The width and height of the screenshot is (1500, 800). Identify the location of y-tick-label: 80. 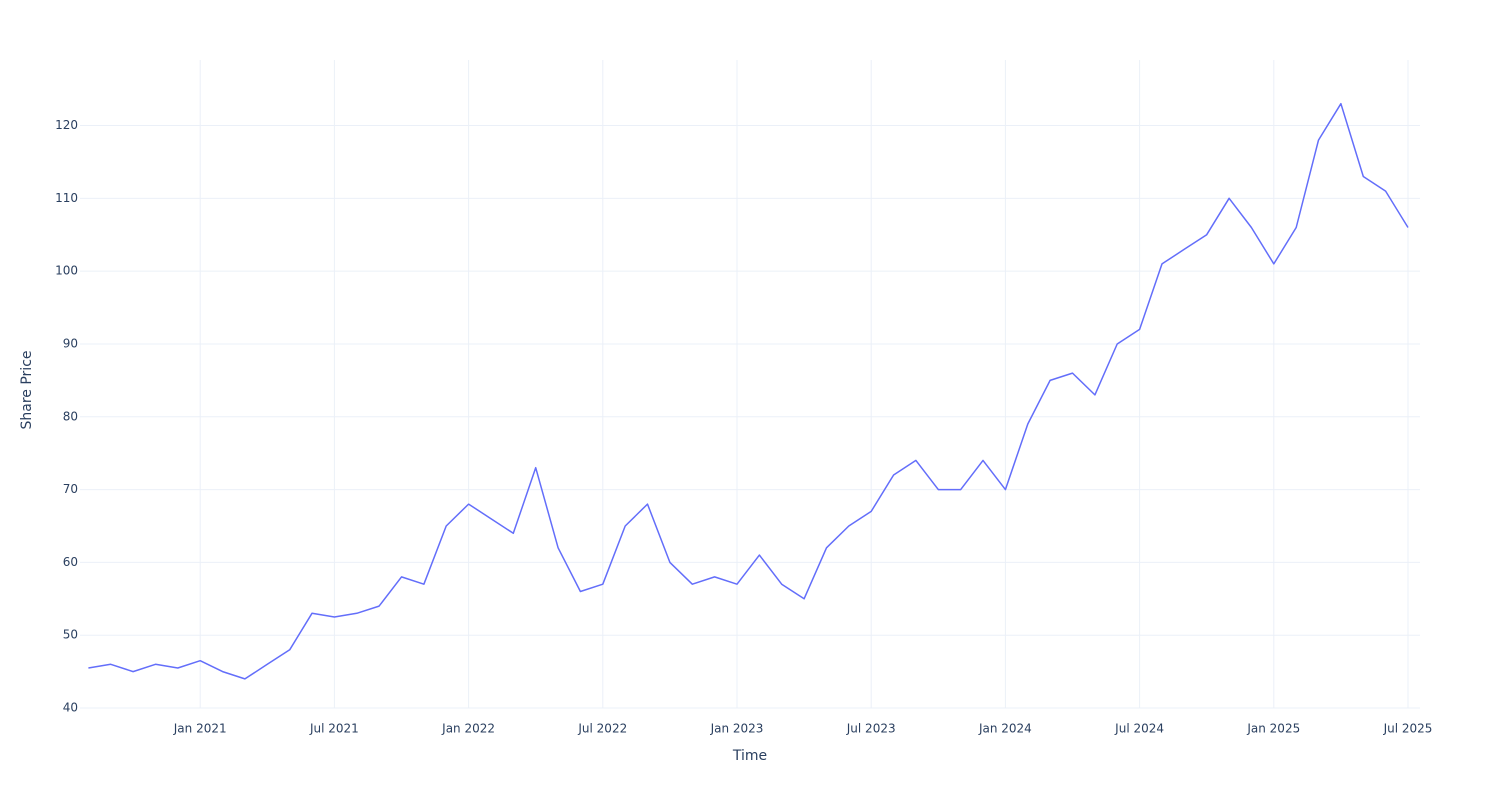
(70, 416).